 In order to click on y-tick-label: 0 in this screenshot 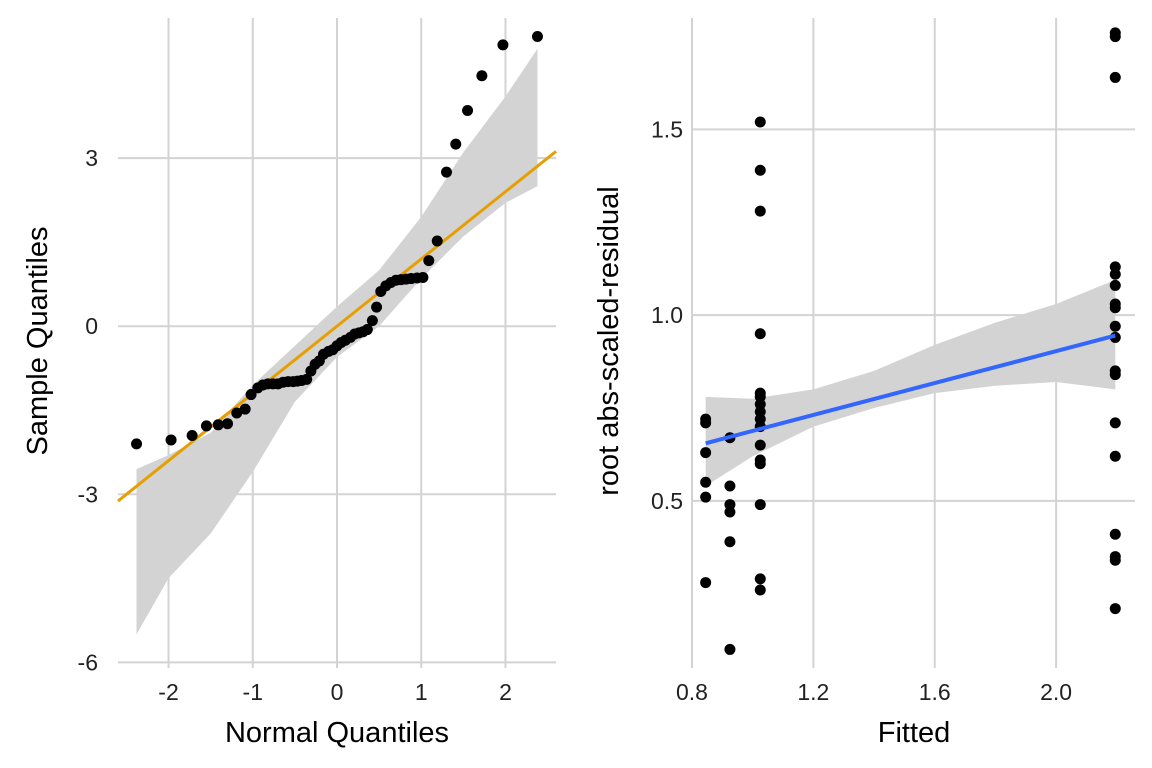, I will do `click(91, 326)`.